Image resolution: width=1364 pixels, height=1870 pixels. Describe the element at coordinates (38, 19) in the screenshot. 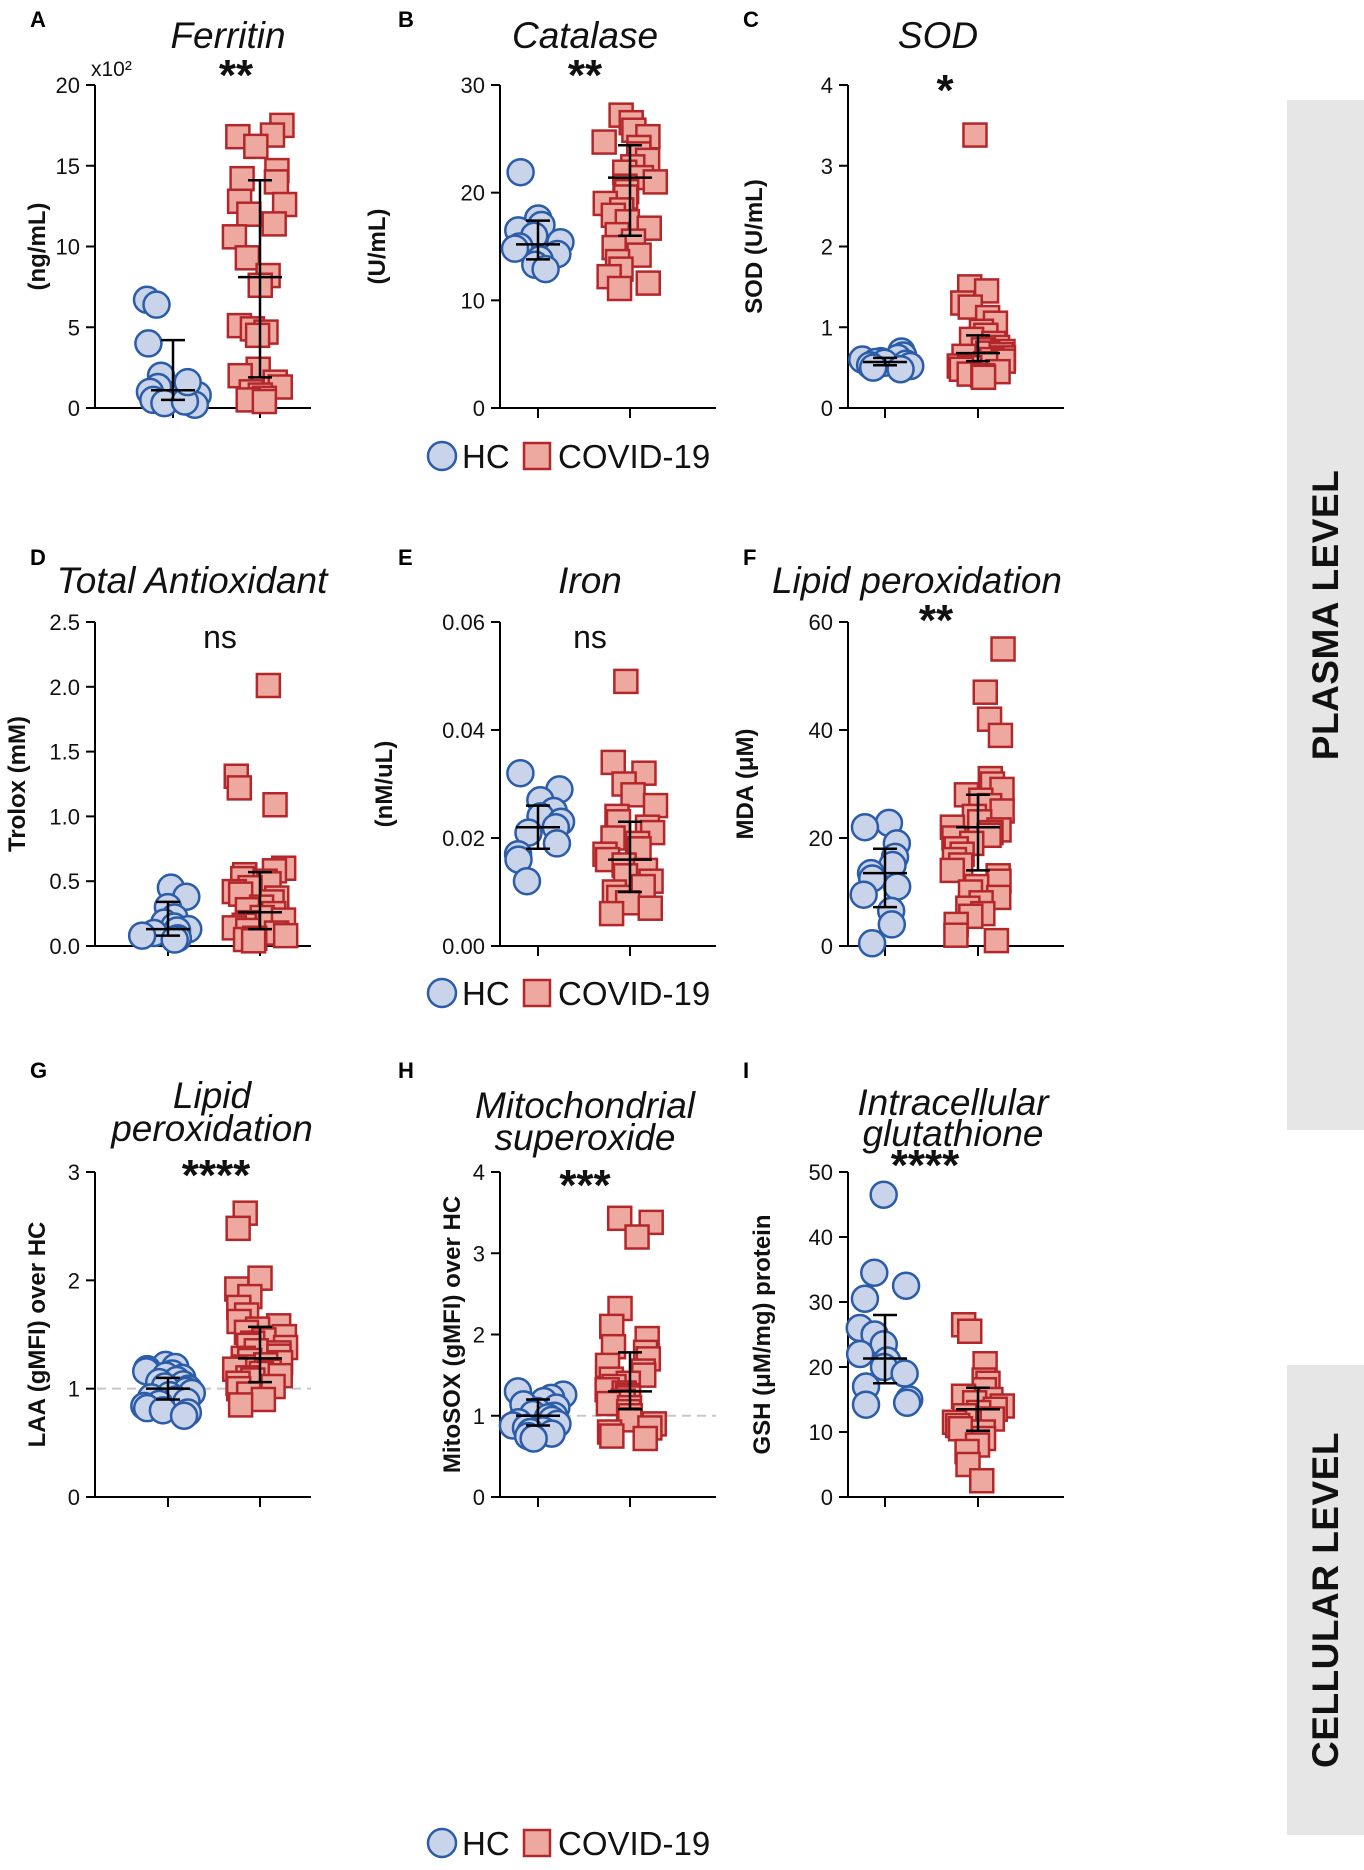

I see `panel-a-letter: A` at that location.